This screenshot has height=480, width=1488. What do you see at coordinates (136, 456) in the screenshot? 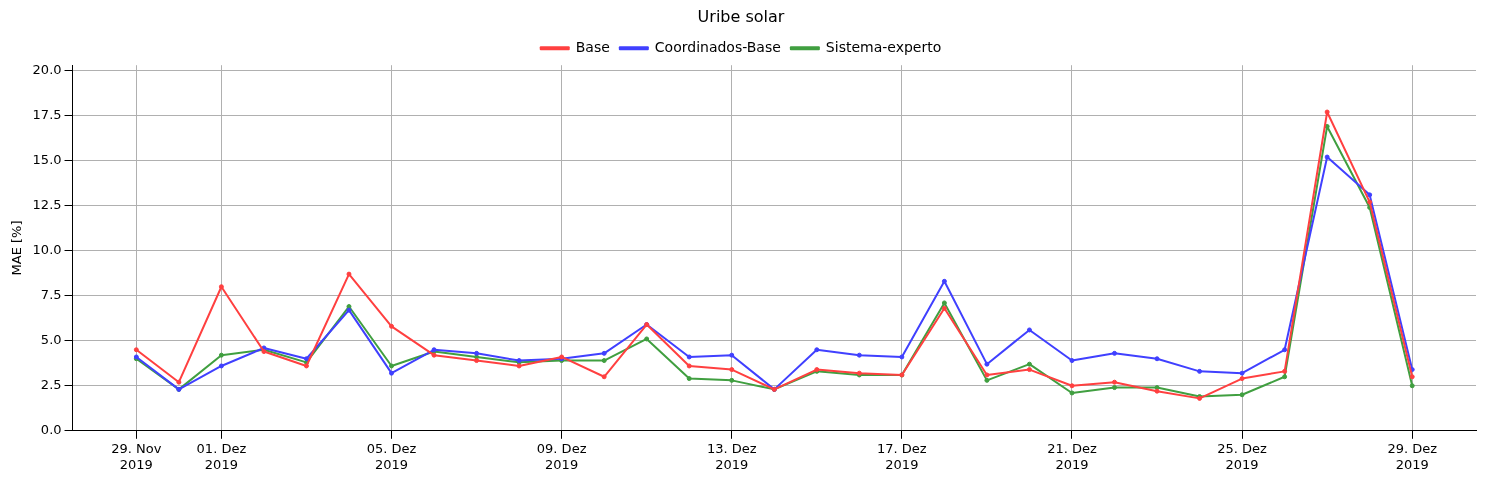
I see `x-tick-label: 29. Nov 2019` at bounding box center [136, 456].